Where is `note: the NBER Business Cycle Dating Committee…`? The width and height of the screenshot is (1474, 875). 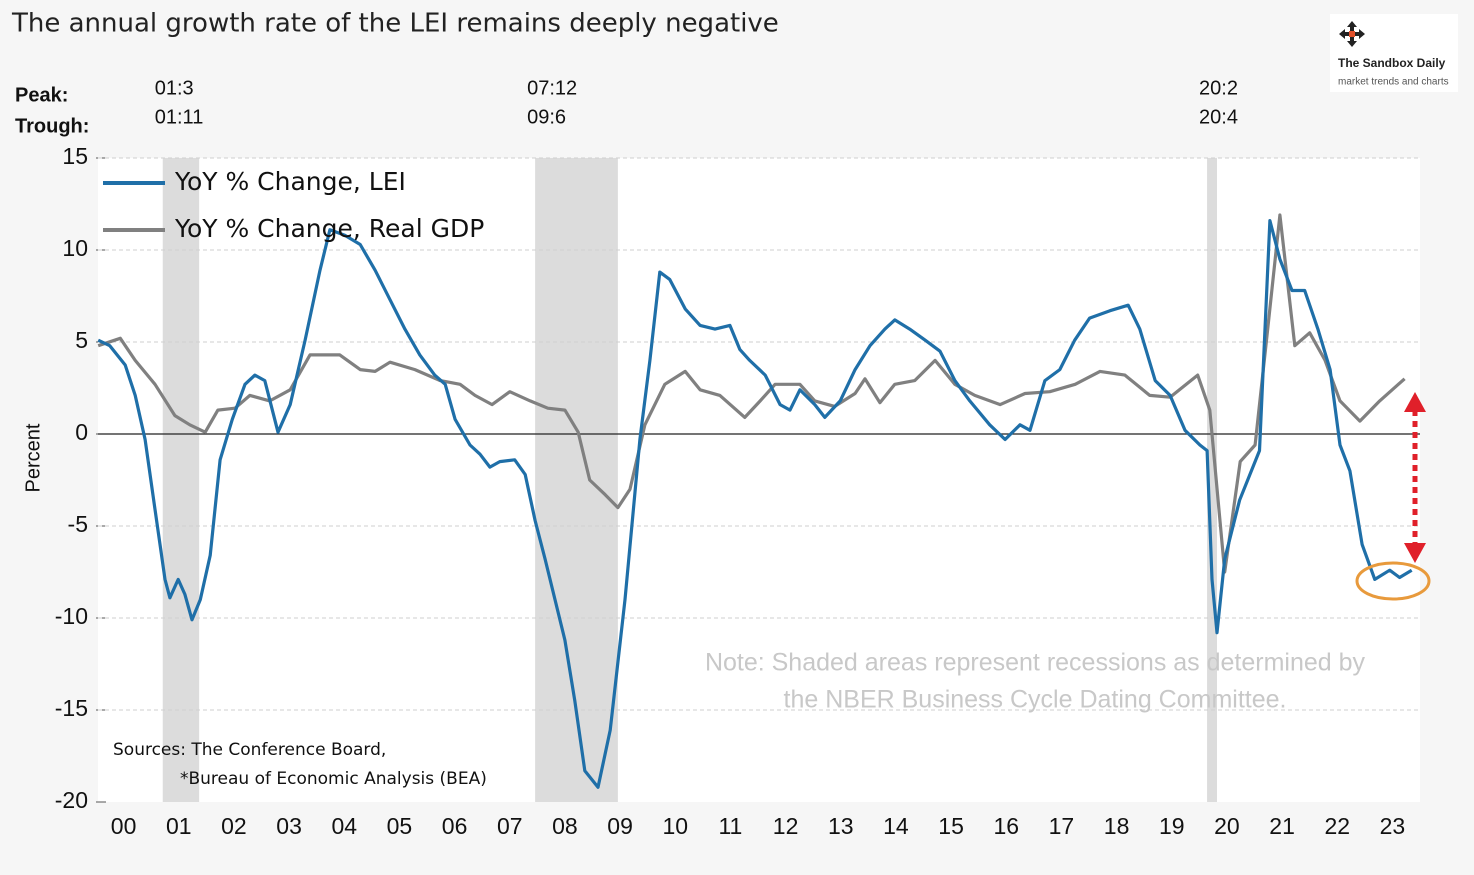
note: the NBER Business Cycle Dating Committee… is located at coordinates (1035, 700).